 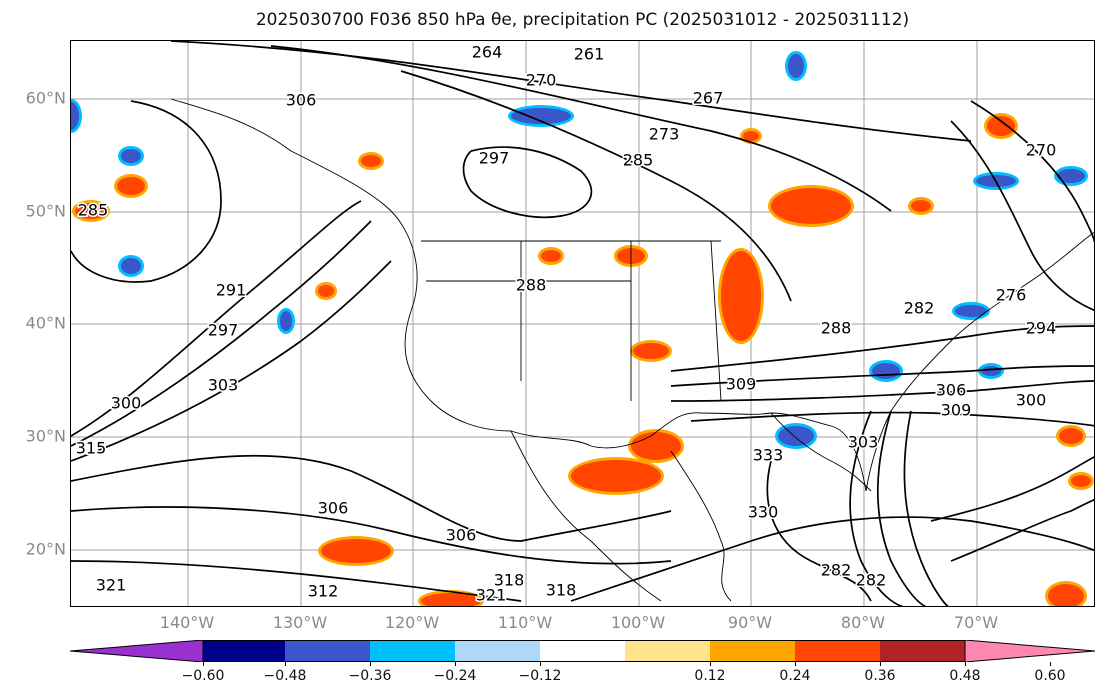 I want to click on colorbar-tick-label: −0.60, so click(x=203, y=676).